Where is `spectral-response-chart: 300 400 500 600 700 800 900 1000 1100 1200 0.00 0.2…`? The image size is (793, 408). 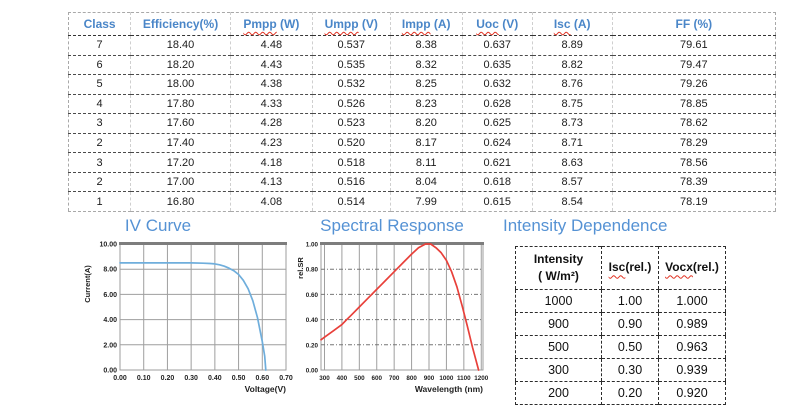
spectral-response-chart: 300 400 500 600 700 800 900 1000 1100 1200 0.00 0.2… is located at coordinates (393, 322).